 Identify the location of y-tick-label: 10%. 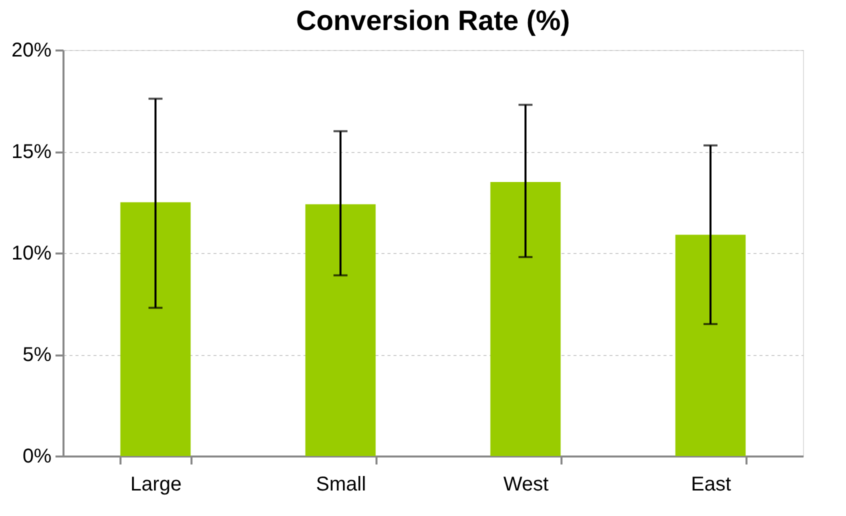
(31, 253).